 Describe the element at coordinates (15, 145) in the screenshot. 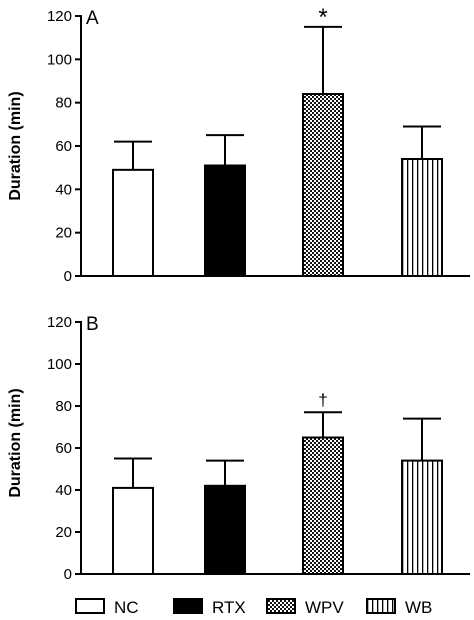

I see `y-axis-title-a: Duration (min)` at that location.